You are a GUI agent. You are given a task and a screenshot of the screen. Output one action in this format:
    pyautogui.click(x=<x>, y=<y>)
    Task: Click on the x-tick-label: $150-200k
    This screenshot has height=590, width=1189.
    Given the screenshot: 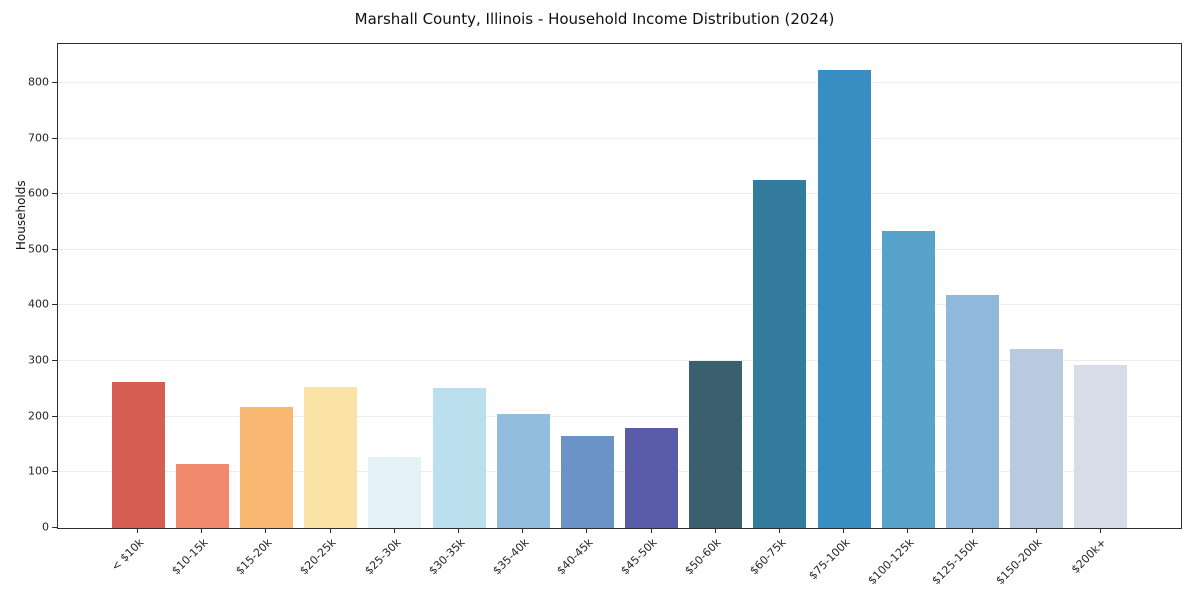 What is the action you would take?
    pyautogui.click(x=1019, y=562)
    